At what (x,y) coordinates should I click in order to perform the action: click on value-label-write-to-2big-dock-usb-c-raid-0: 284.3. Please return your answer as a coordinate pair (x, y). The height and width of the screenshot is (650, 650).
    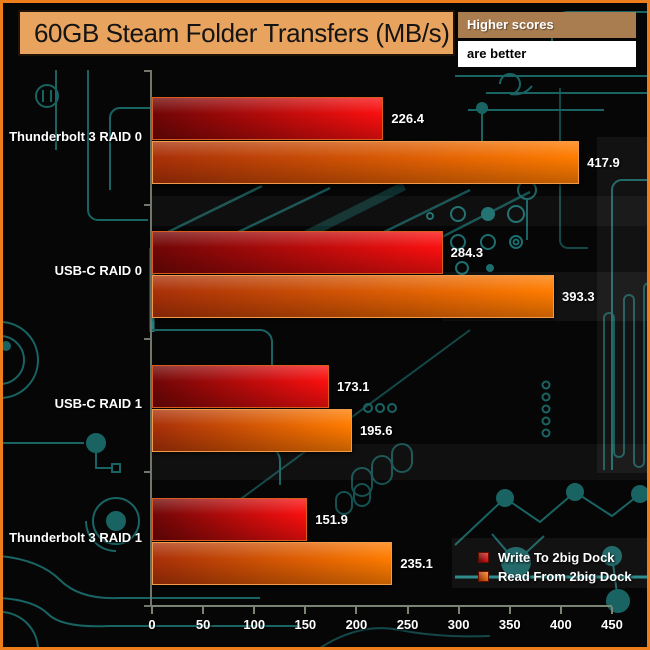
    Looking at the image, I should click on (467, 252).